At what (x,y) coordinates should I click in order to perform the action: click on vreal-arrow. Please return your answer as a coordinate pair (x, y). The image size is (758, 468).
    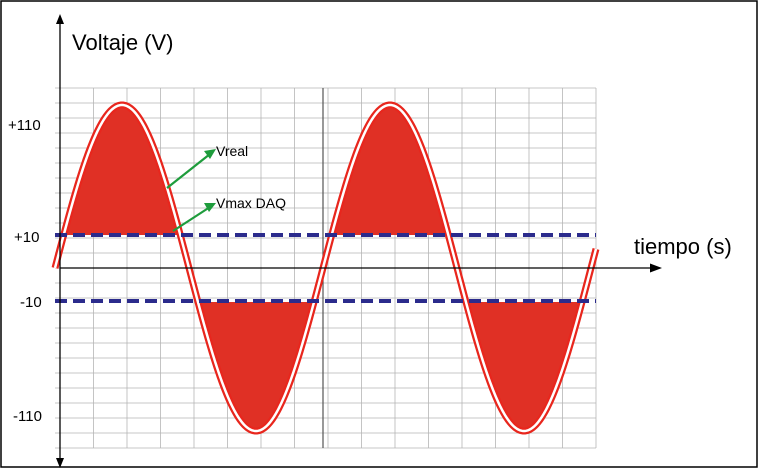
    Looking at the image, I should click on (188, 171).